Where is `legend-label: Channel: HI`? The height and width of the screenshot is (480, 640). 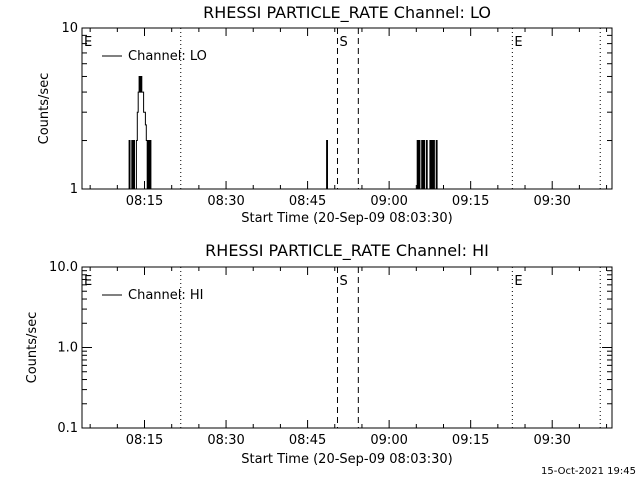
legend-label: Channel: HI is located at coordinates (166, 295).